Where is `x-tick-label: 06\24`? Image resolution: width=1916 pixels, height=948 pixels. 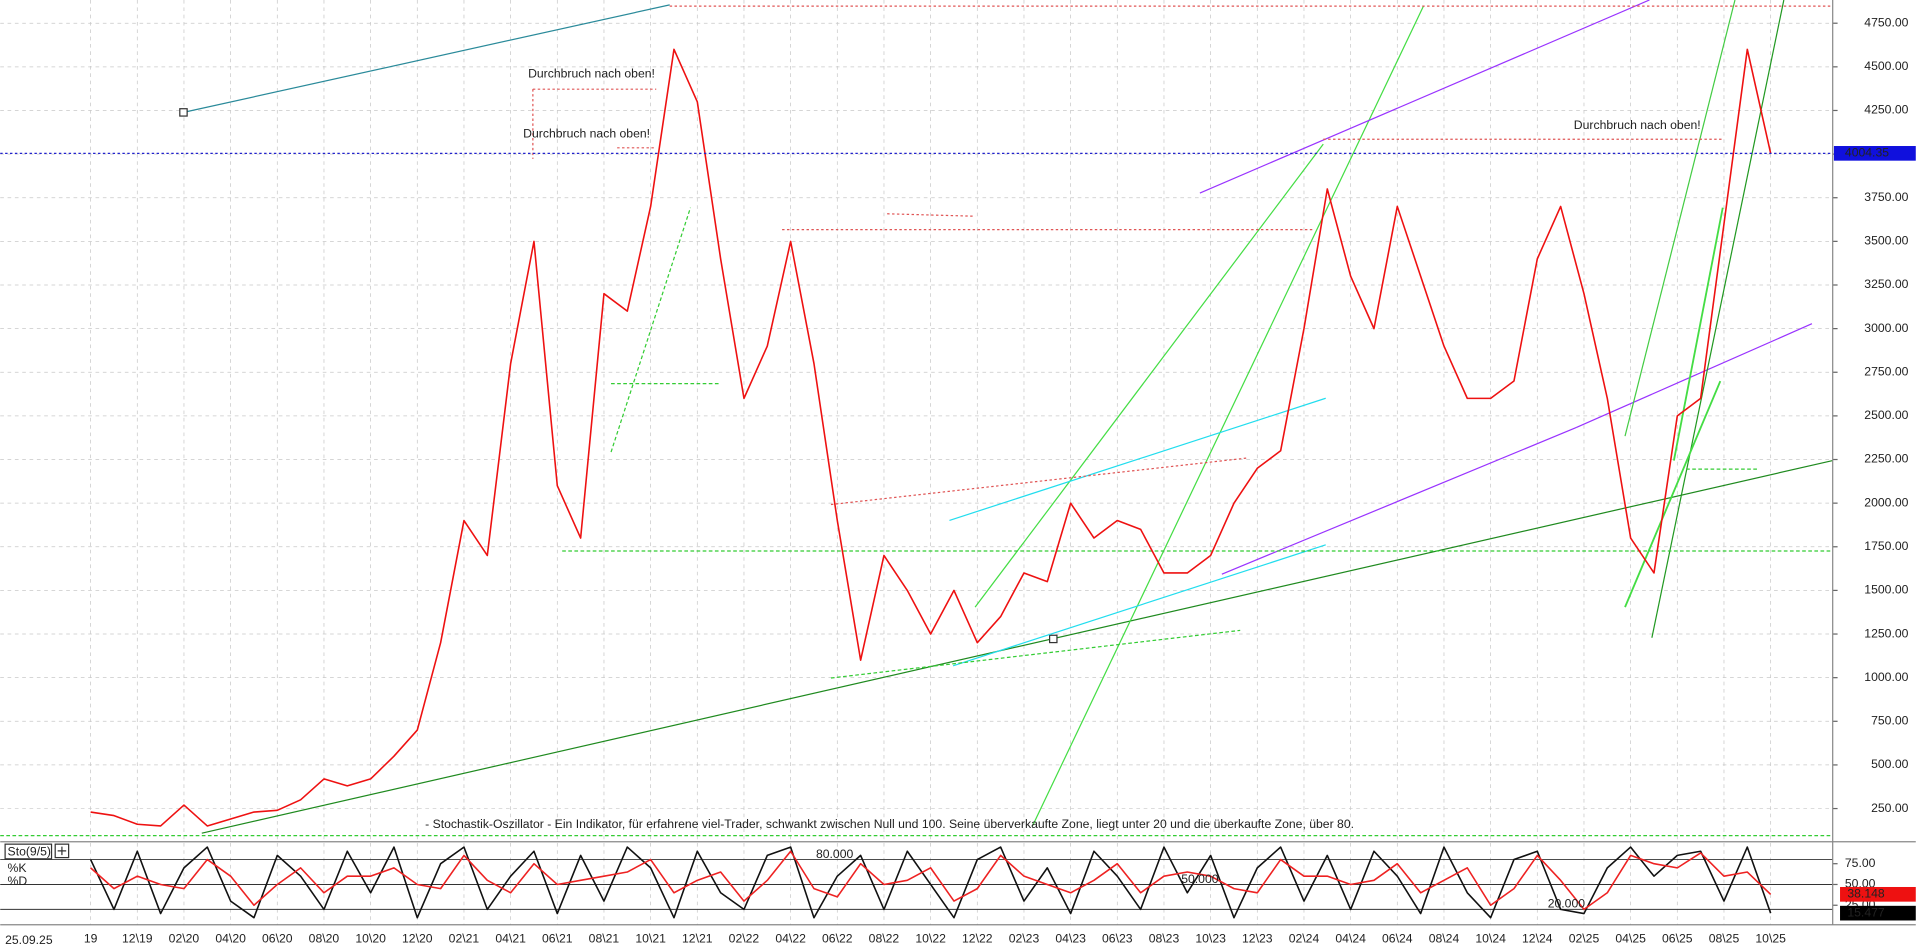
x-tick-label: 06\24 is located at coordinates (1397, 939).